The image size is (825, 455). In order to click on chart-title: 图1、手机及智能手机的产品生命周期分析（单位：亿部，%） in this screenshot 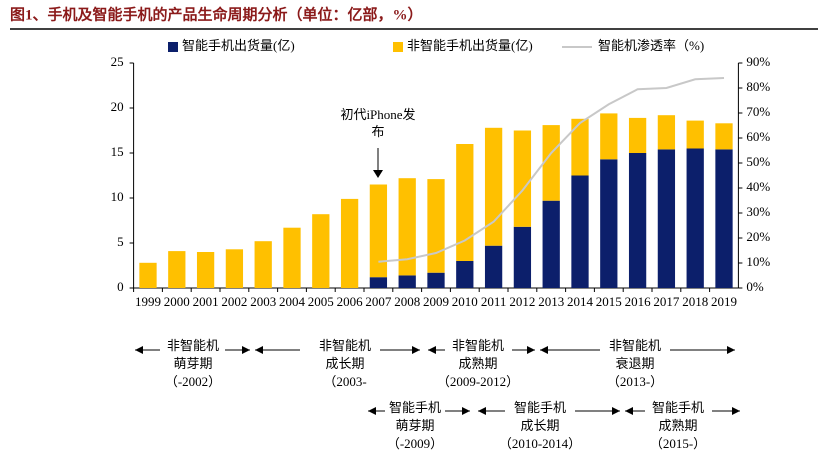, I will do `click(216, 14)`.